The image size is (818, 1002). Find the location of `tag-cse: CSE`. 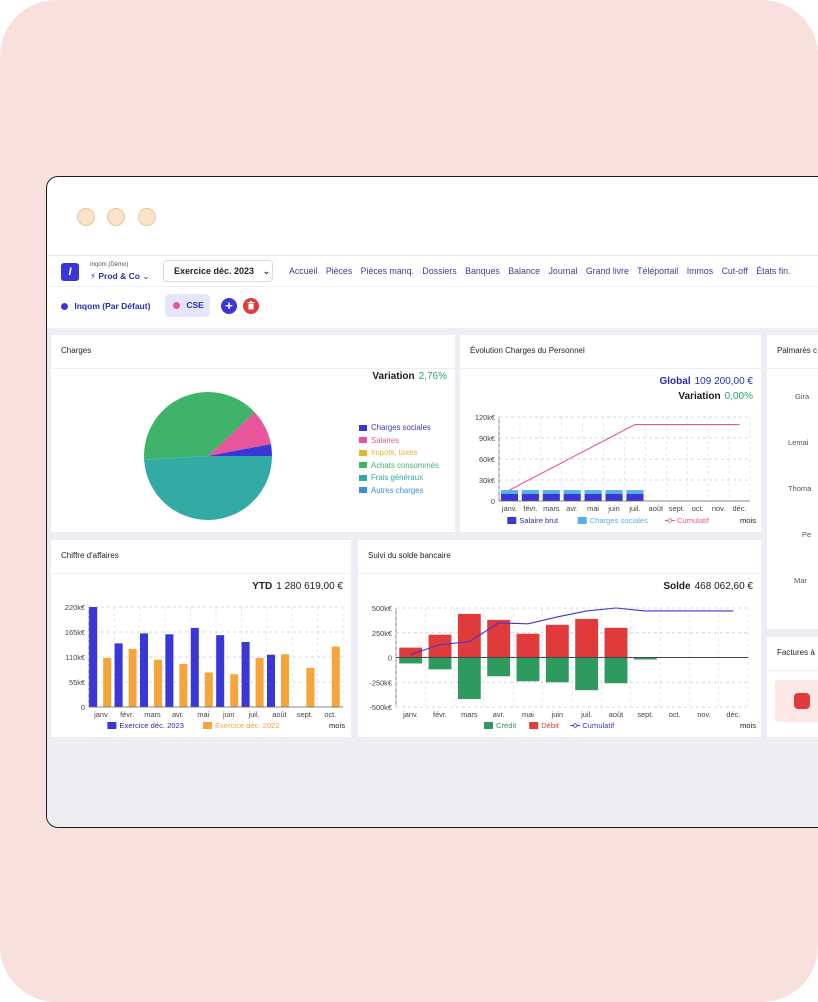

tag-cse: CSE is located at coordinates (187, 305).